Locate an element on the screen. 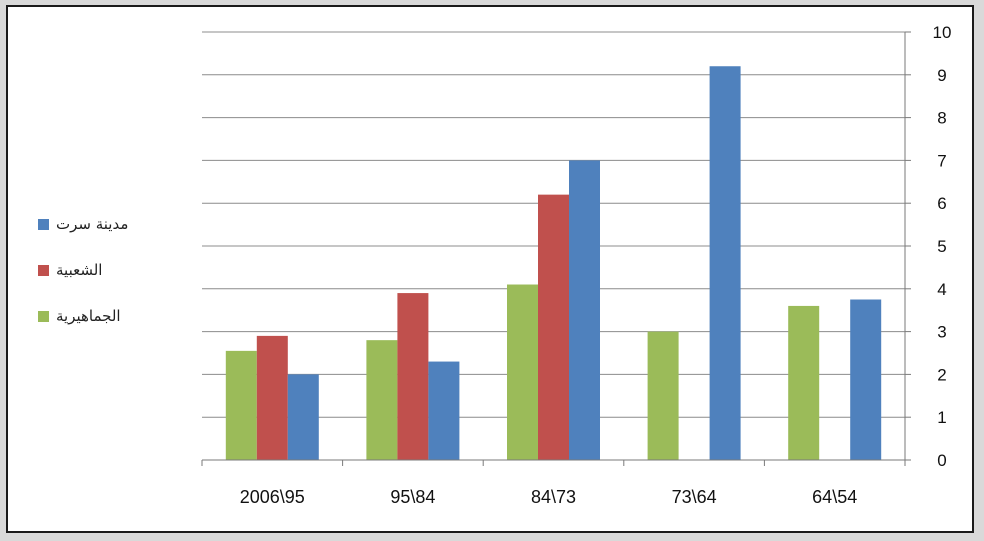 The width and height of the screenshot is (984, 541). y-tick-labels: 0 1 2 3 4 5 6 7 8 9 10 is located at coordinates (942, 246).